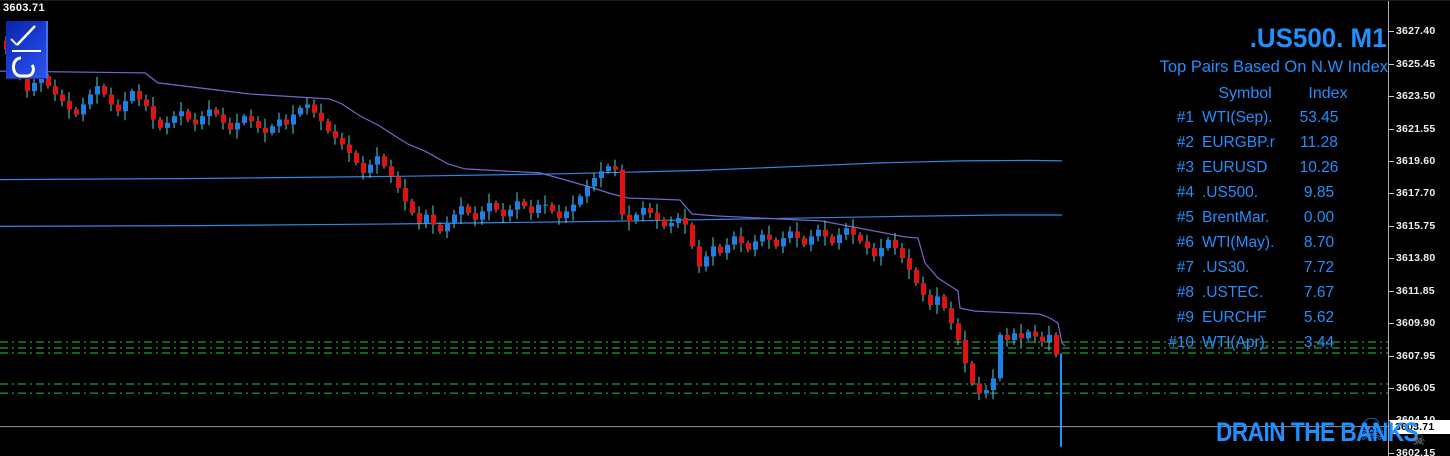 This screenshot has width=1450, height=456. Describe the element at coordinates (1234, 317) in the screenshot. I see `pair-symbol-label: EURCHF` at that location.